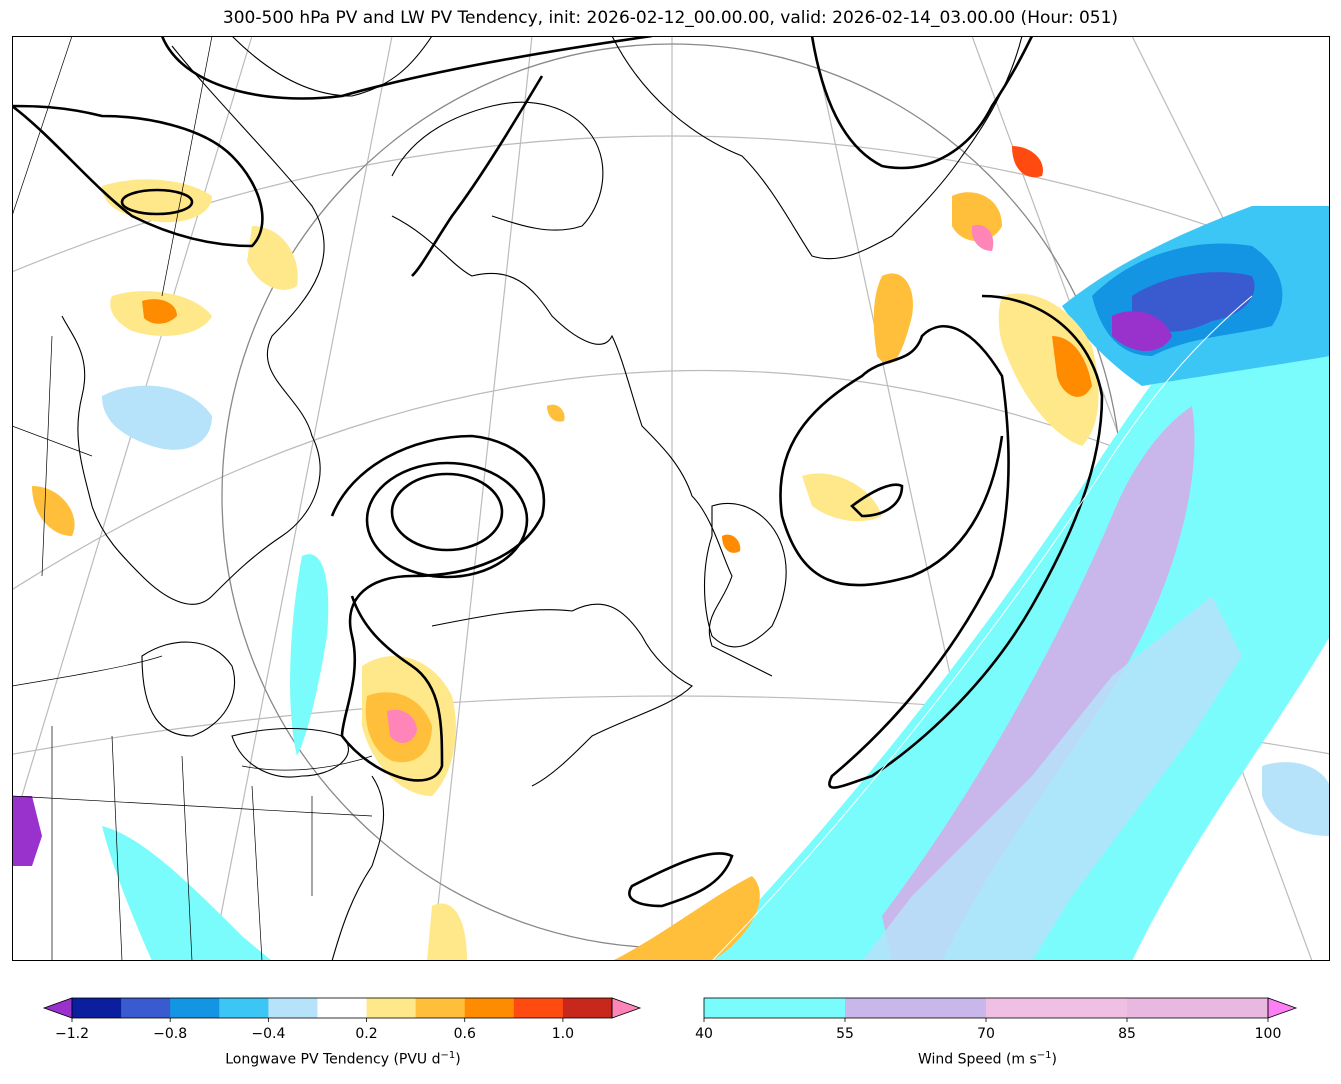 This screenshot has width=1341, height=1084. Describe the element at coordinates (333, 1059) in the screenshot. I see `pv-colorbar-label-text: Longwave PV Tendency (PVU d` at that location.